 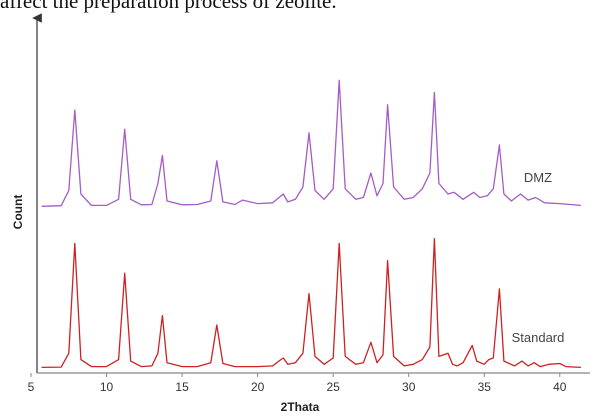 I want to click on x-tick-label: 25, so click(x=333, y=387).